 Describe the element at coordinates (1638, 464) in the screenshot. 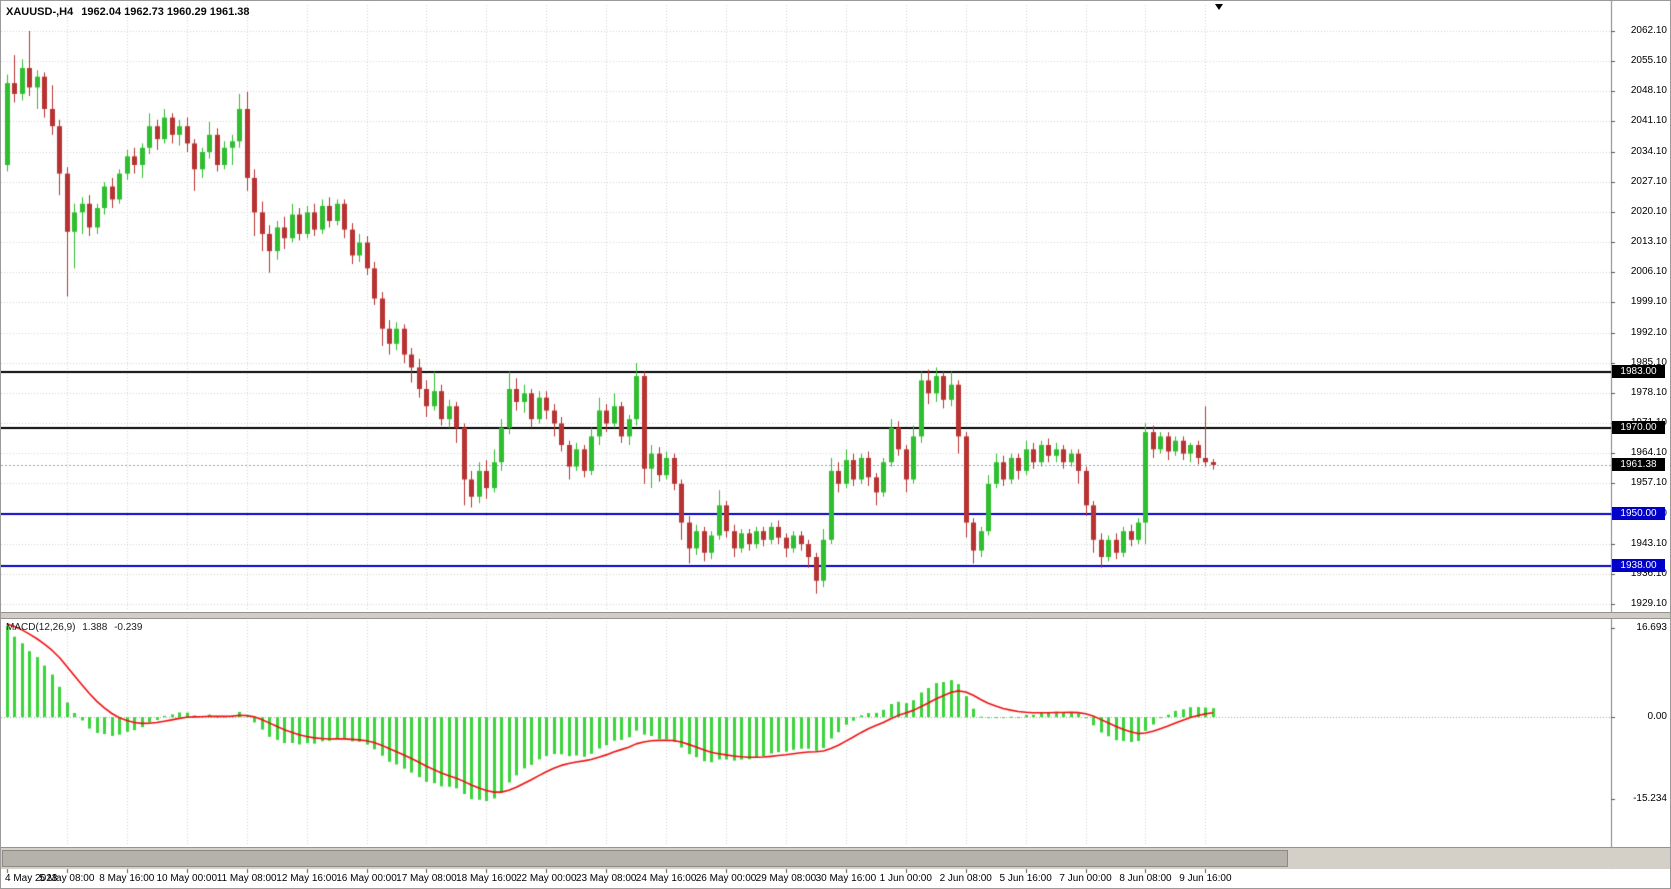

I see `price-level-badge: 1961.38` at that location.